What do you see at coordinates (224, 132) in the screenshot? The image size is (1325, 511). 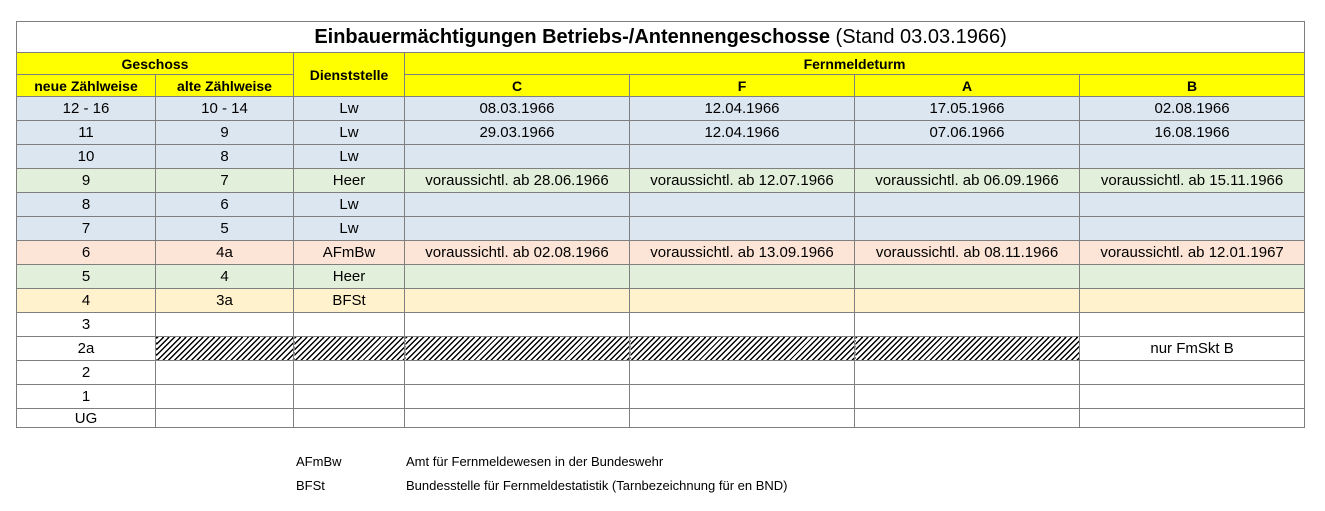 I see `floor-old-count: 9` at bounding box center [224, 132].